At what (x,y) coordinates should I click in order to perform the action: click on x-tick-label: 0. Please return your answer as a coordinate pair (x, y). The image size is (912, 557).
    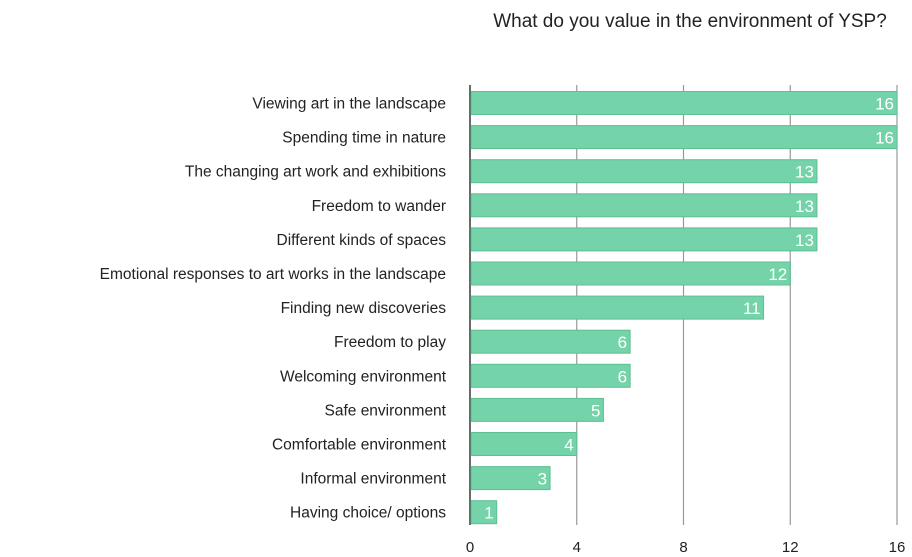
    Looking at the image, I should click on (470, 547).